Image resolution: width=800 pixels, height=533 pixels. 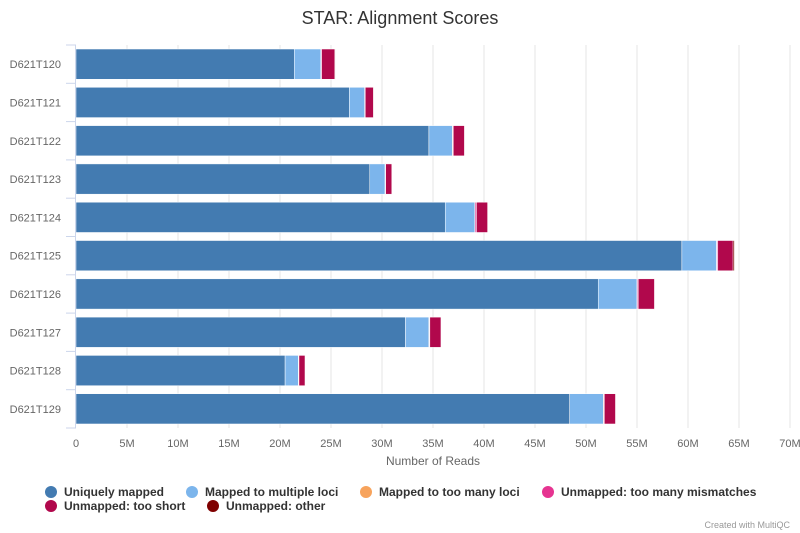 What do you see at coordinates (35, 372) in the screenshot?
I see `category-label: D621T128` at bounding box center [35, 372].